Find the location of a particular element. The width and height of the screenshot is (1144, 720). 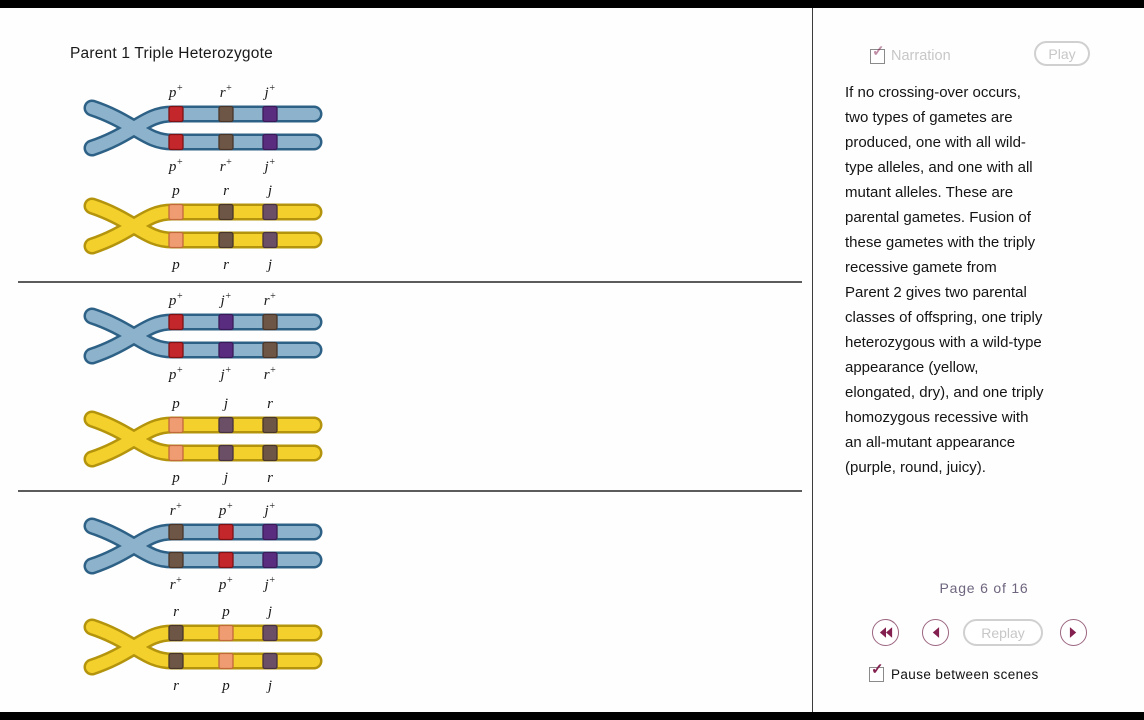

next-icon is located at coordinates (1073, 632).